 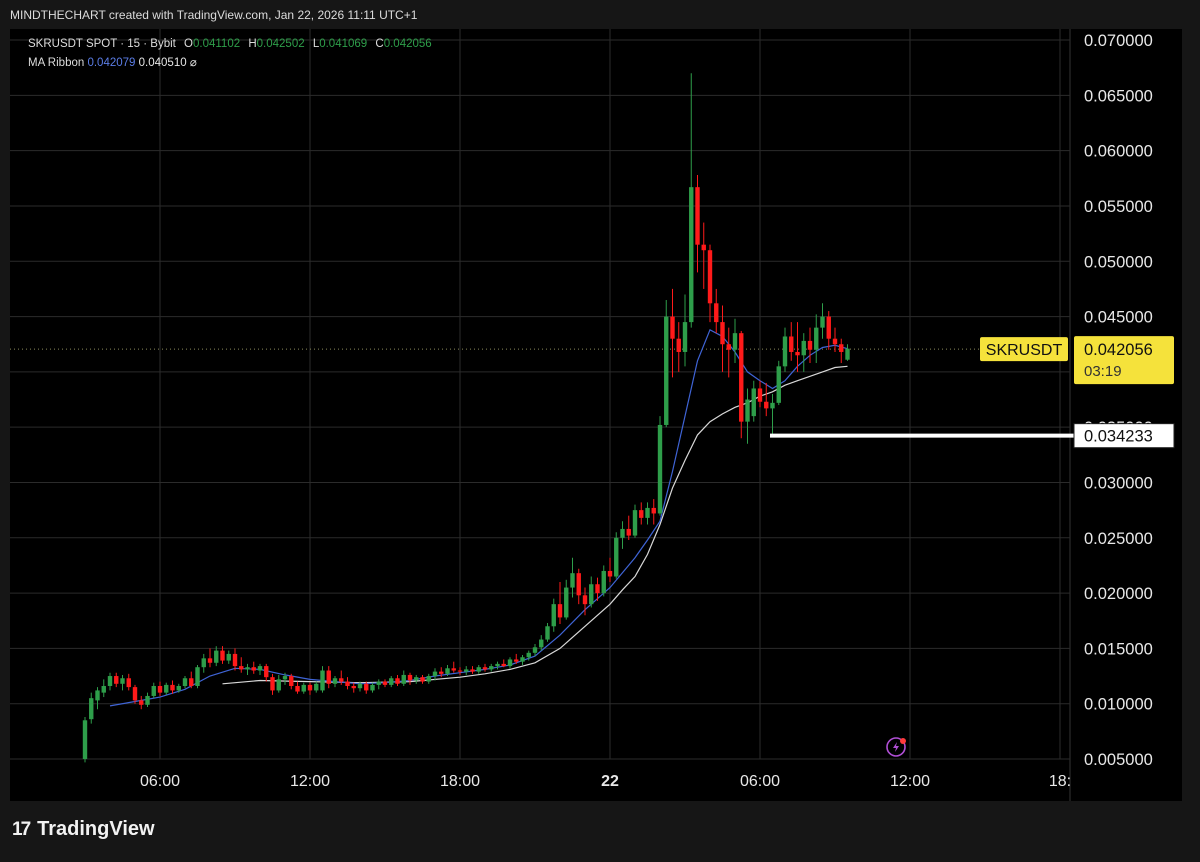 I want to click on y-tick-label: 0.020000, so click(x=1118, y=594).